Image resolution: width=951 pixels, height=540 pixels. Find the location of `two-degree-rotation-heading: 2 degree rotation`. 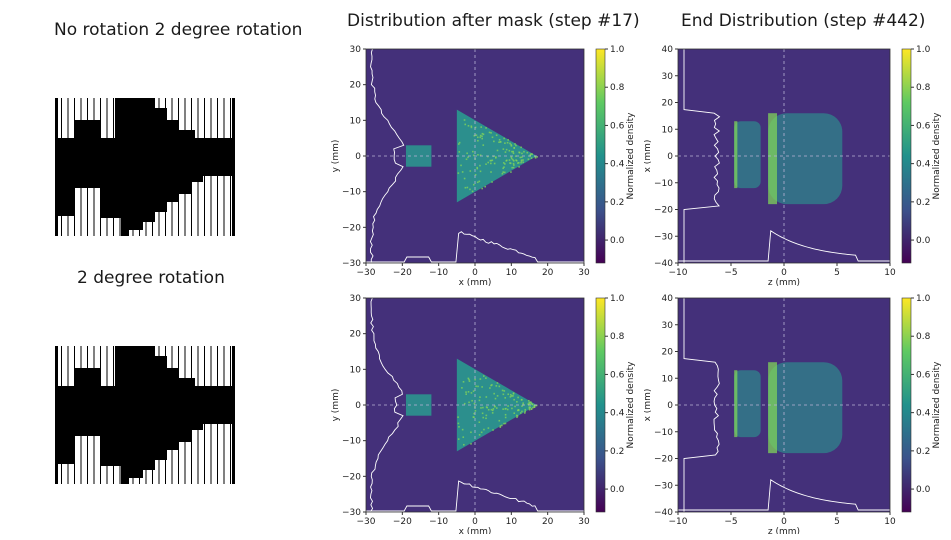

two-degree-rotation-heading: 2 degree rotation is located at coordinates (151, 278).